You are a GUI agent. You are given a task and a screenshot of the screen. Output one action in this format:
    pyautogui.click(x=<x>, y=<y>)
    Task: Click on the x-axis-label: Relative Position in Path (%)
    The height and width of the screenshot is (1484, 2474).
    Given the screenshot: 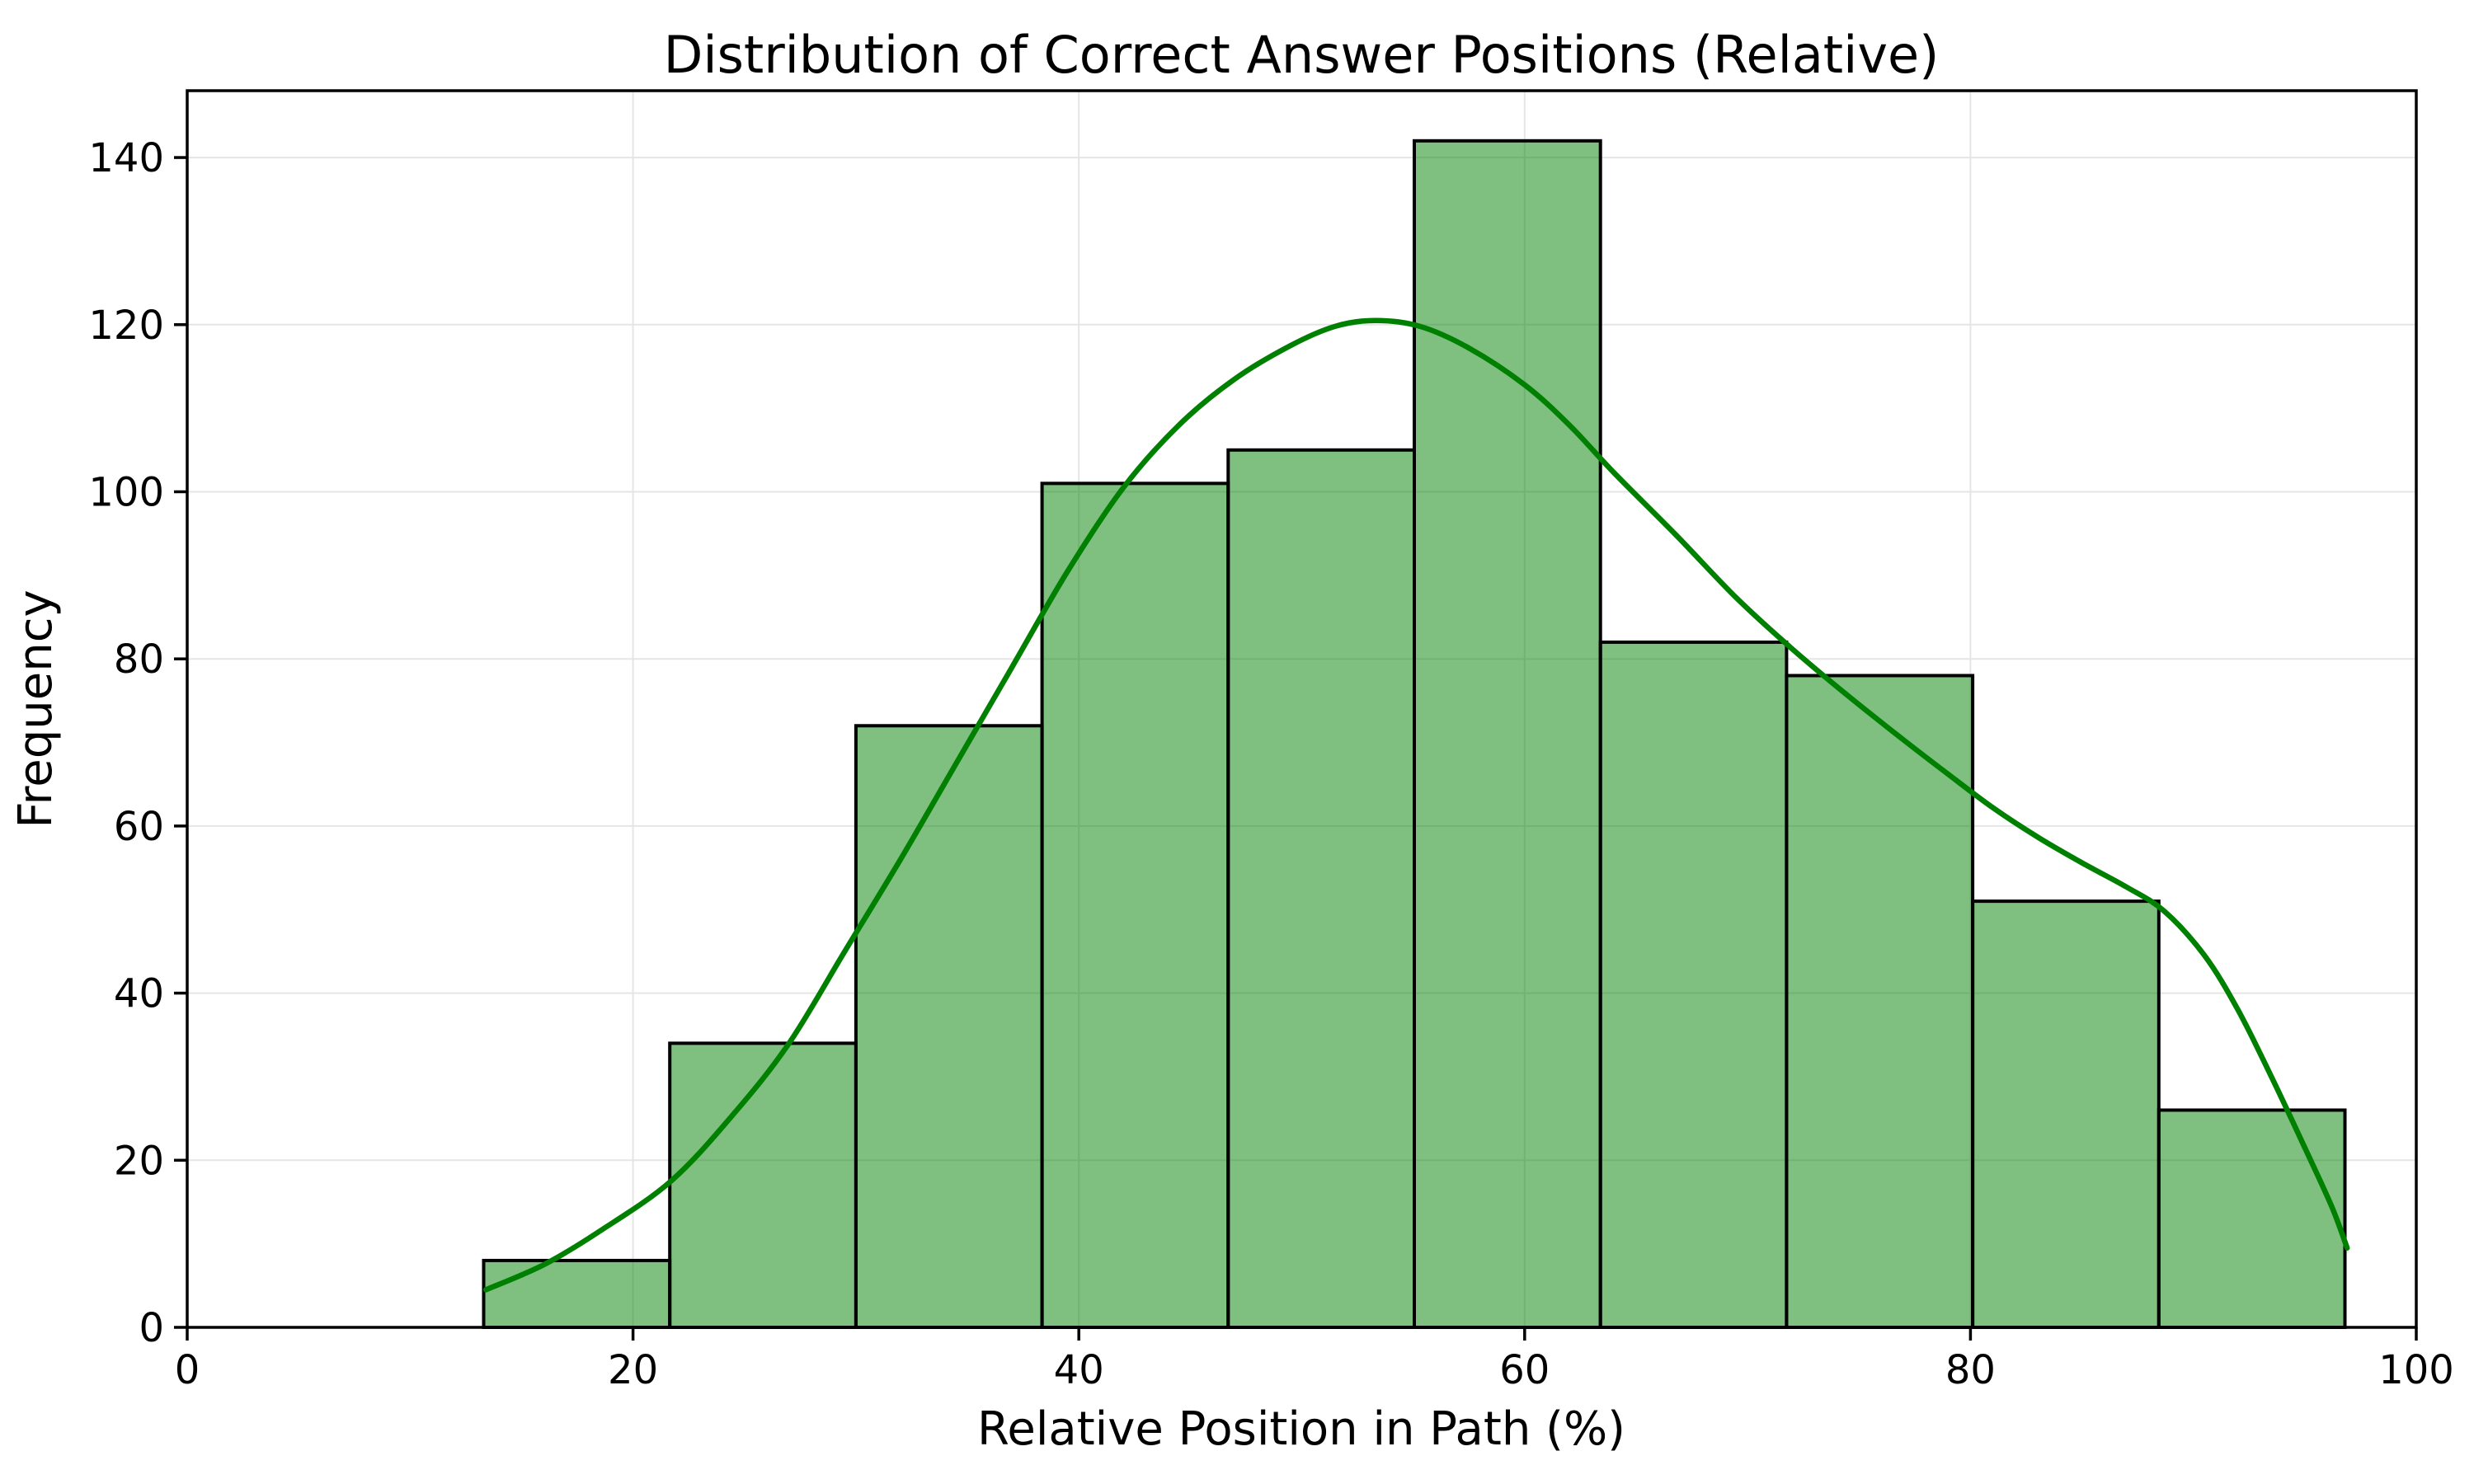 What is the action you would take?
    pyautogui.click(x=1301, y=1429)
    